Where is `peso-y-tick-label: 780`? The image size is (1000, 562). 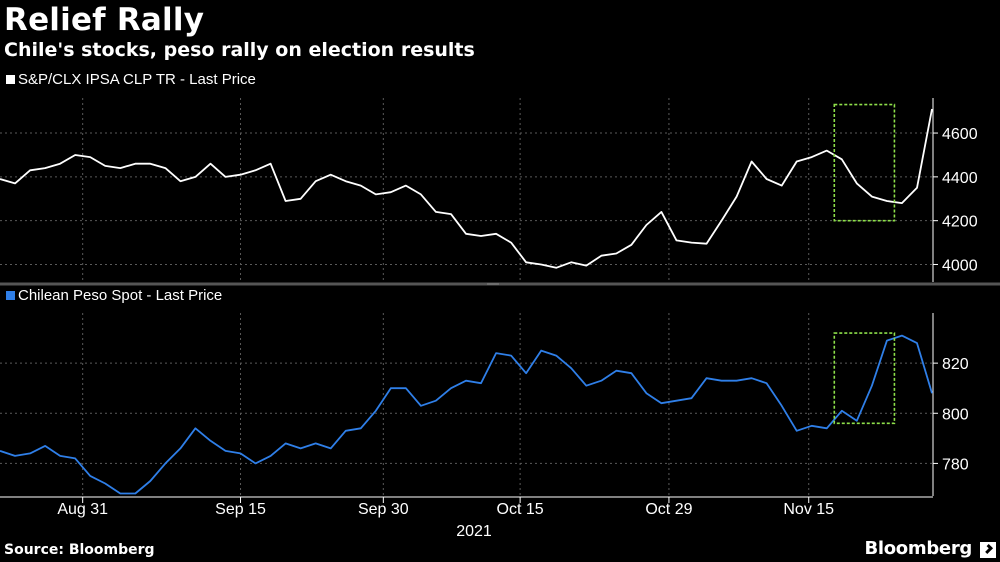 peso-y-tick-label: 780 is located at coordinates (955, 464).